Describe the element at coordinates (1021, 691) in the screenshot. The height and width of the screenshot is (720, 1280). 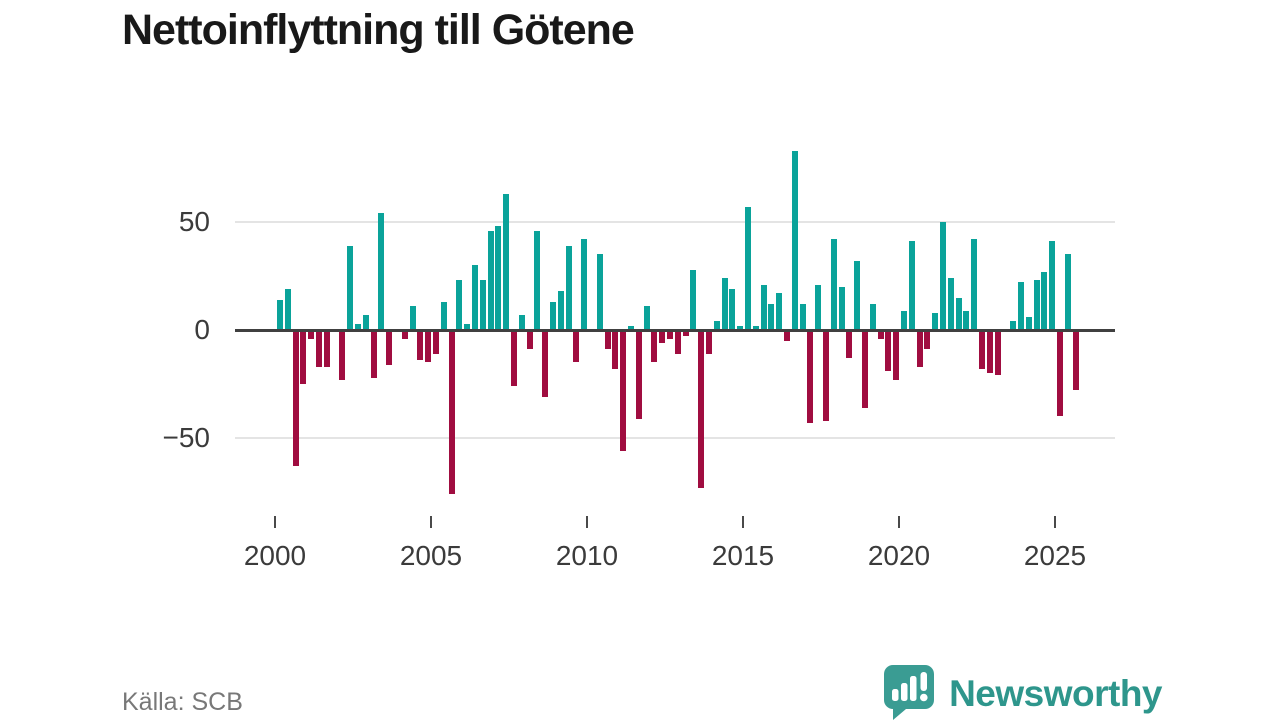
I see `brand-logo: Newsworthy` at that location.